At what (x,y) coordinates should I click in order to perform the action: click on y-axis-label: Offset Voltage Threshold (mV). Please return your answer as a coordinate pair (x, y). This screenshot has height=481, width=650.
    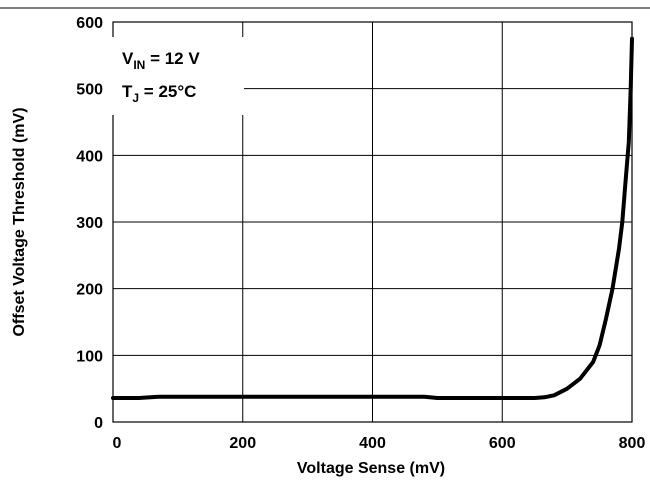
    Looking at the image, I should click on (19, 221).